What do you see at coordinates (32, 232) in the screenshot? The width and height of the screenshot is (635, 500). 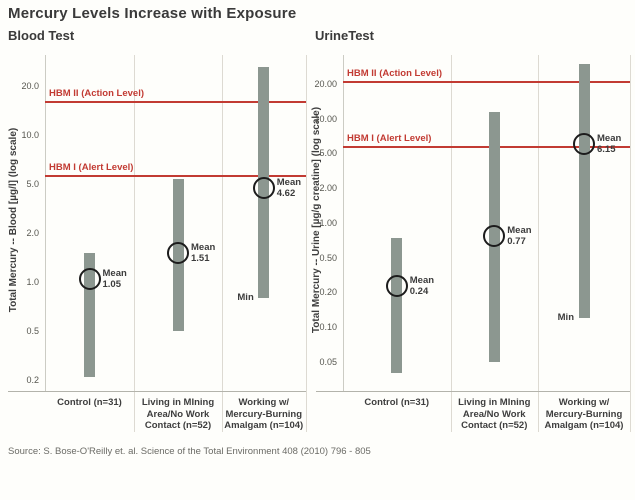 I see `y-tick-label: 2.0` at bounding box center [32, 232].